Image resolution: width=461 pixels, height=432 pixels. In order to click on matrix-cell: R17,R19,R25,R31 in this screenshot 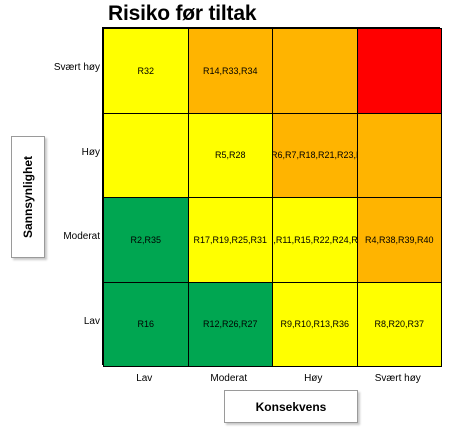, I will do `click(230, 240)`.